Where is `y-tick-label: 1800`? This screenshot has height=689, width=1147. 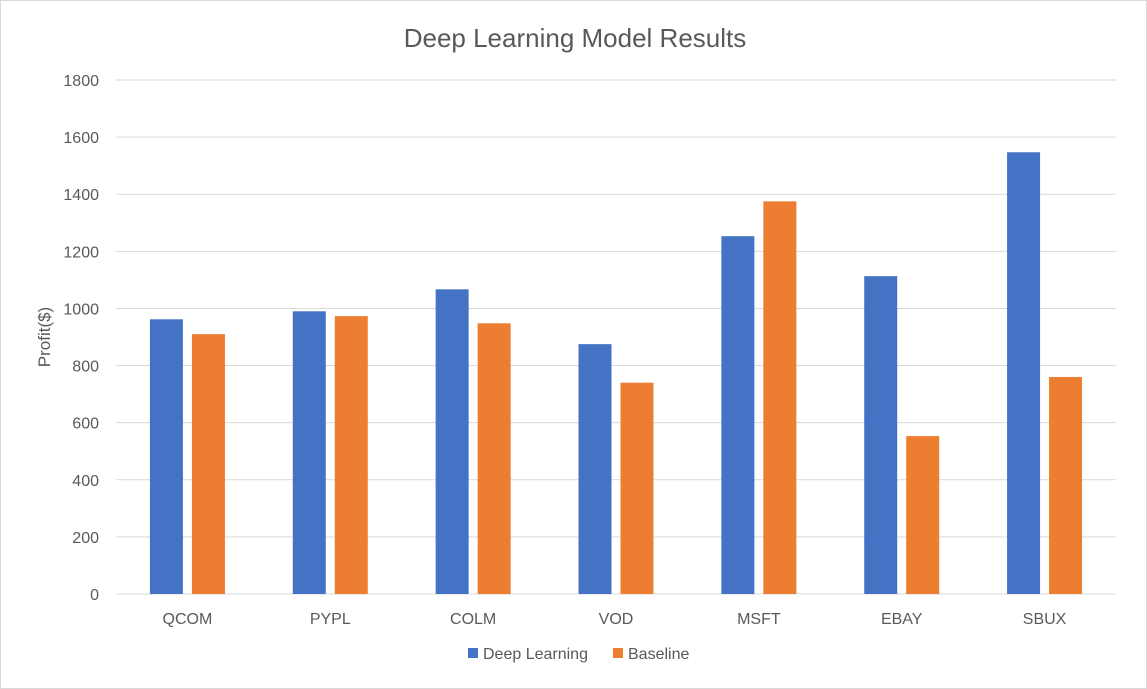
y-tick-label: 1800 is located at coordinates (81, 81).